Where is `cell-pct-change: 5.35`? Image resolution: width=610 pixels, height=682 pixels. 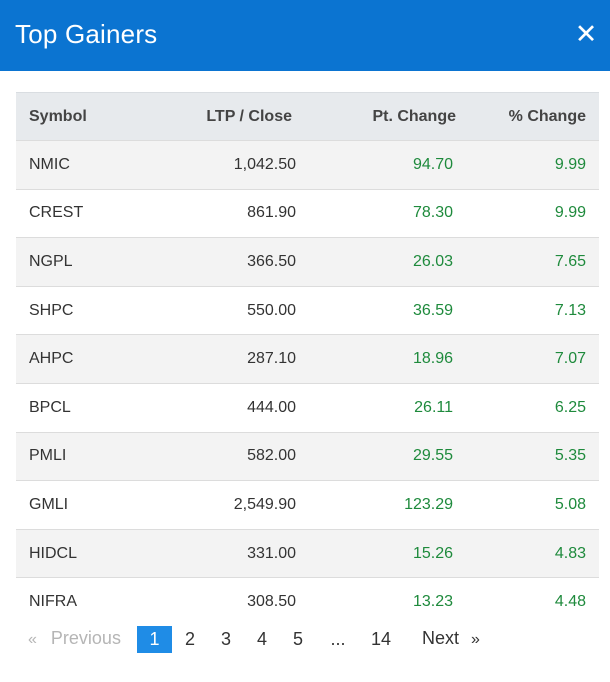 cell-pct-change: 5.35 is located at coordinates (570, 456).